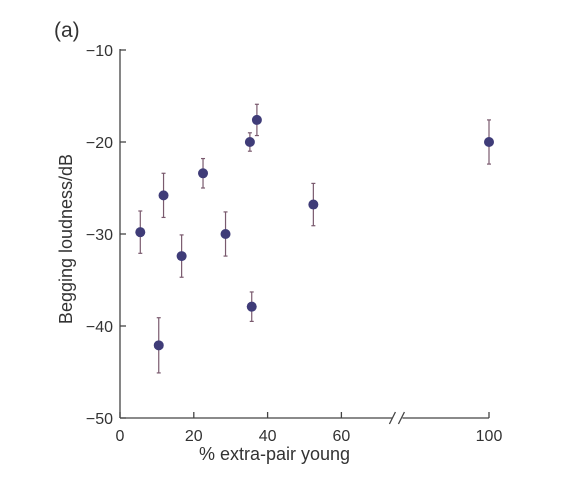  What do you see at coordinates (67, 30) in the screenshot?
I see `panel-label: (a)` at bounding box center [67, 30].